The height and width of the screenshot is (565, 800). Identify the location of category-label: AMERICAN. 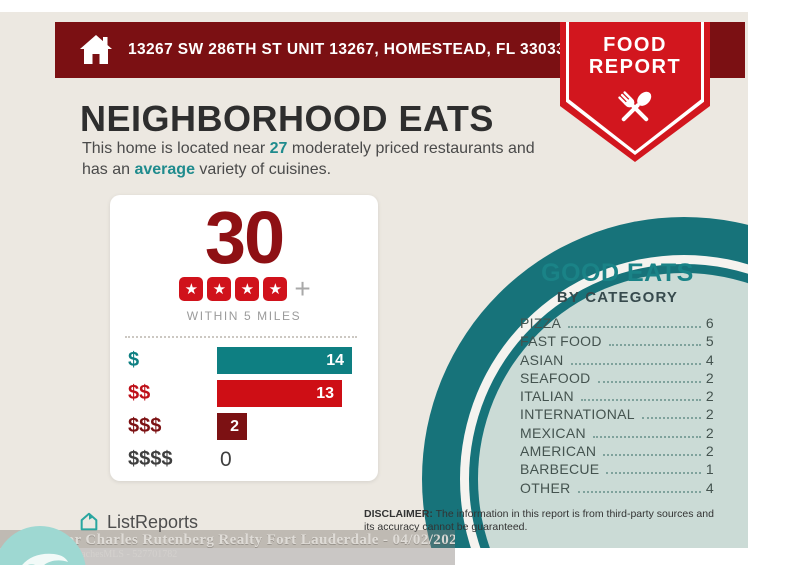
(558, 451).